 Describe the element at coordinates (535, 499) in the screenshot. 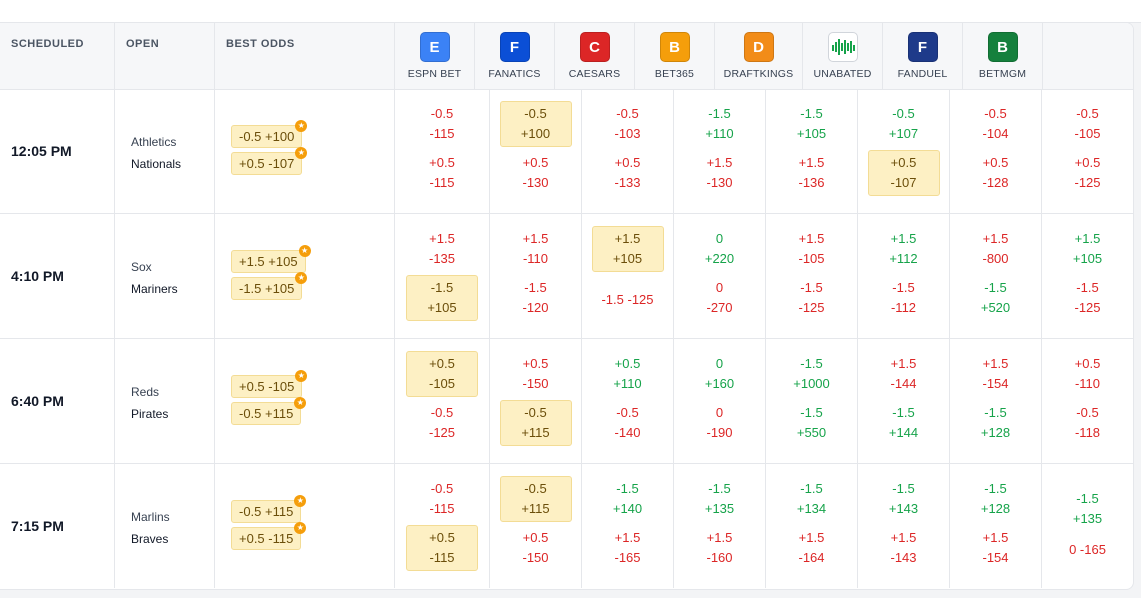

I see `odds-line-away: -0.5 +115` at that location.